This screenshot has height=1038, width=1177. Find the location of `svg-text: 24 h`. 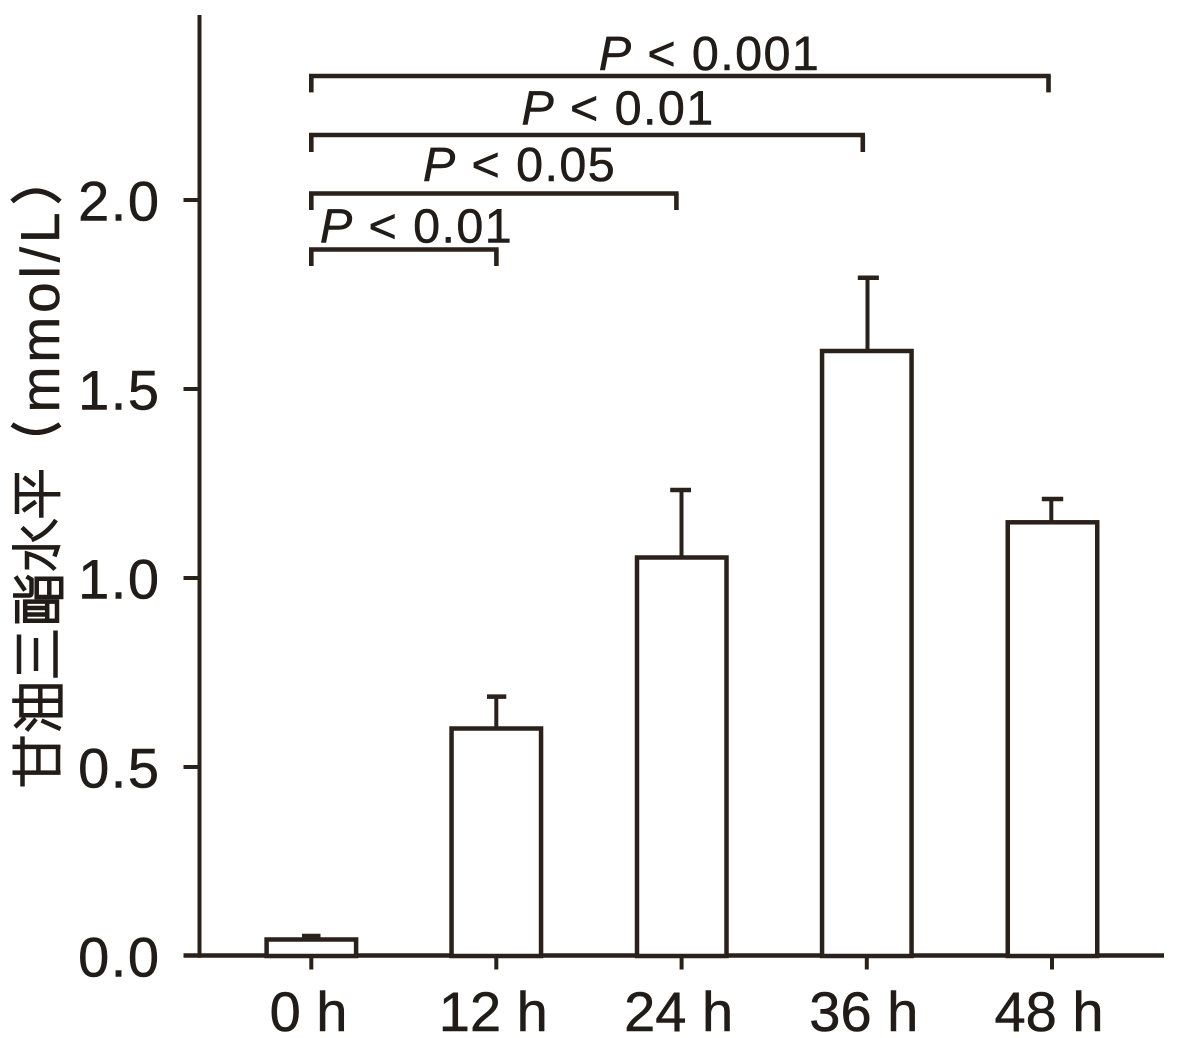

svg-text: 24 h is located at coordinates (678, 1009).